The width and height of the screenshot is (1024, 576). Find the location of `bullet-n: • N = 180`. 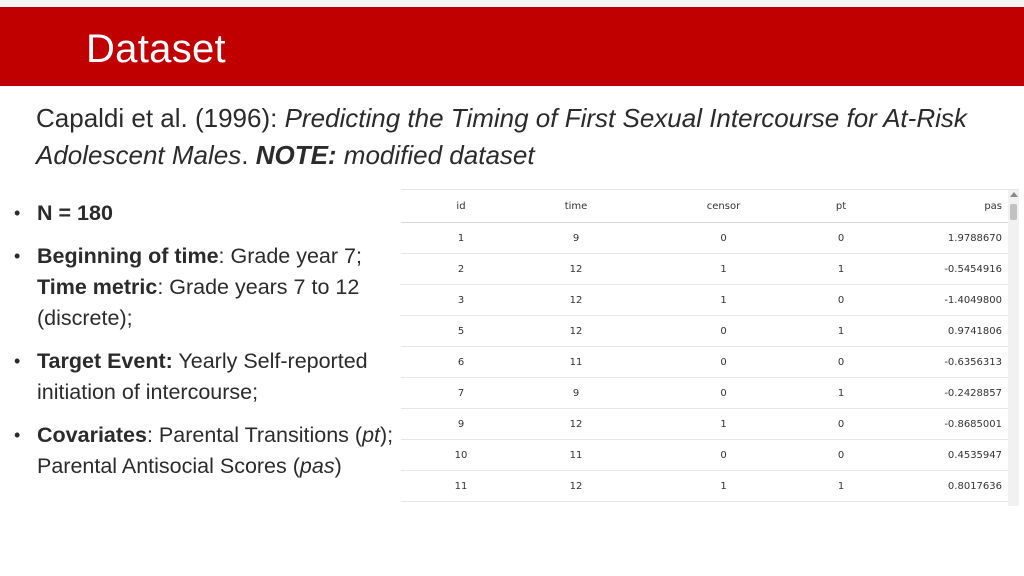

bullet-n: • N = 180 is located at coordinates (209, 213).